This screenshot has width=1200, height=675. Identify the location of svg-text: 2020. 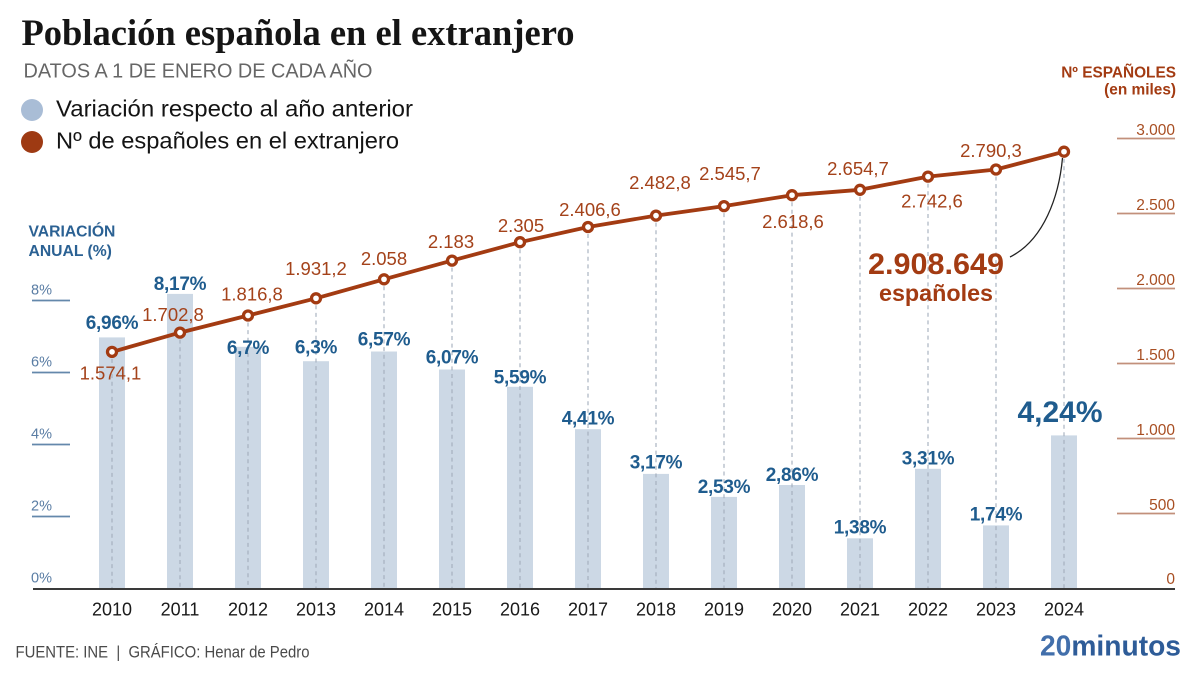
(792, 610).